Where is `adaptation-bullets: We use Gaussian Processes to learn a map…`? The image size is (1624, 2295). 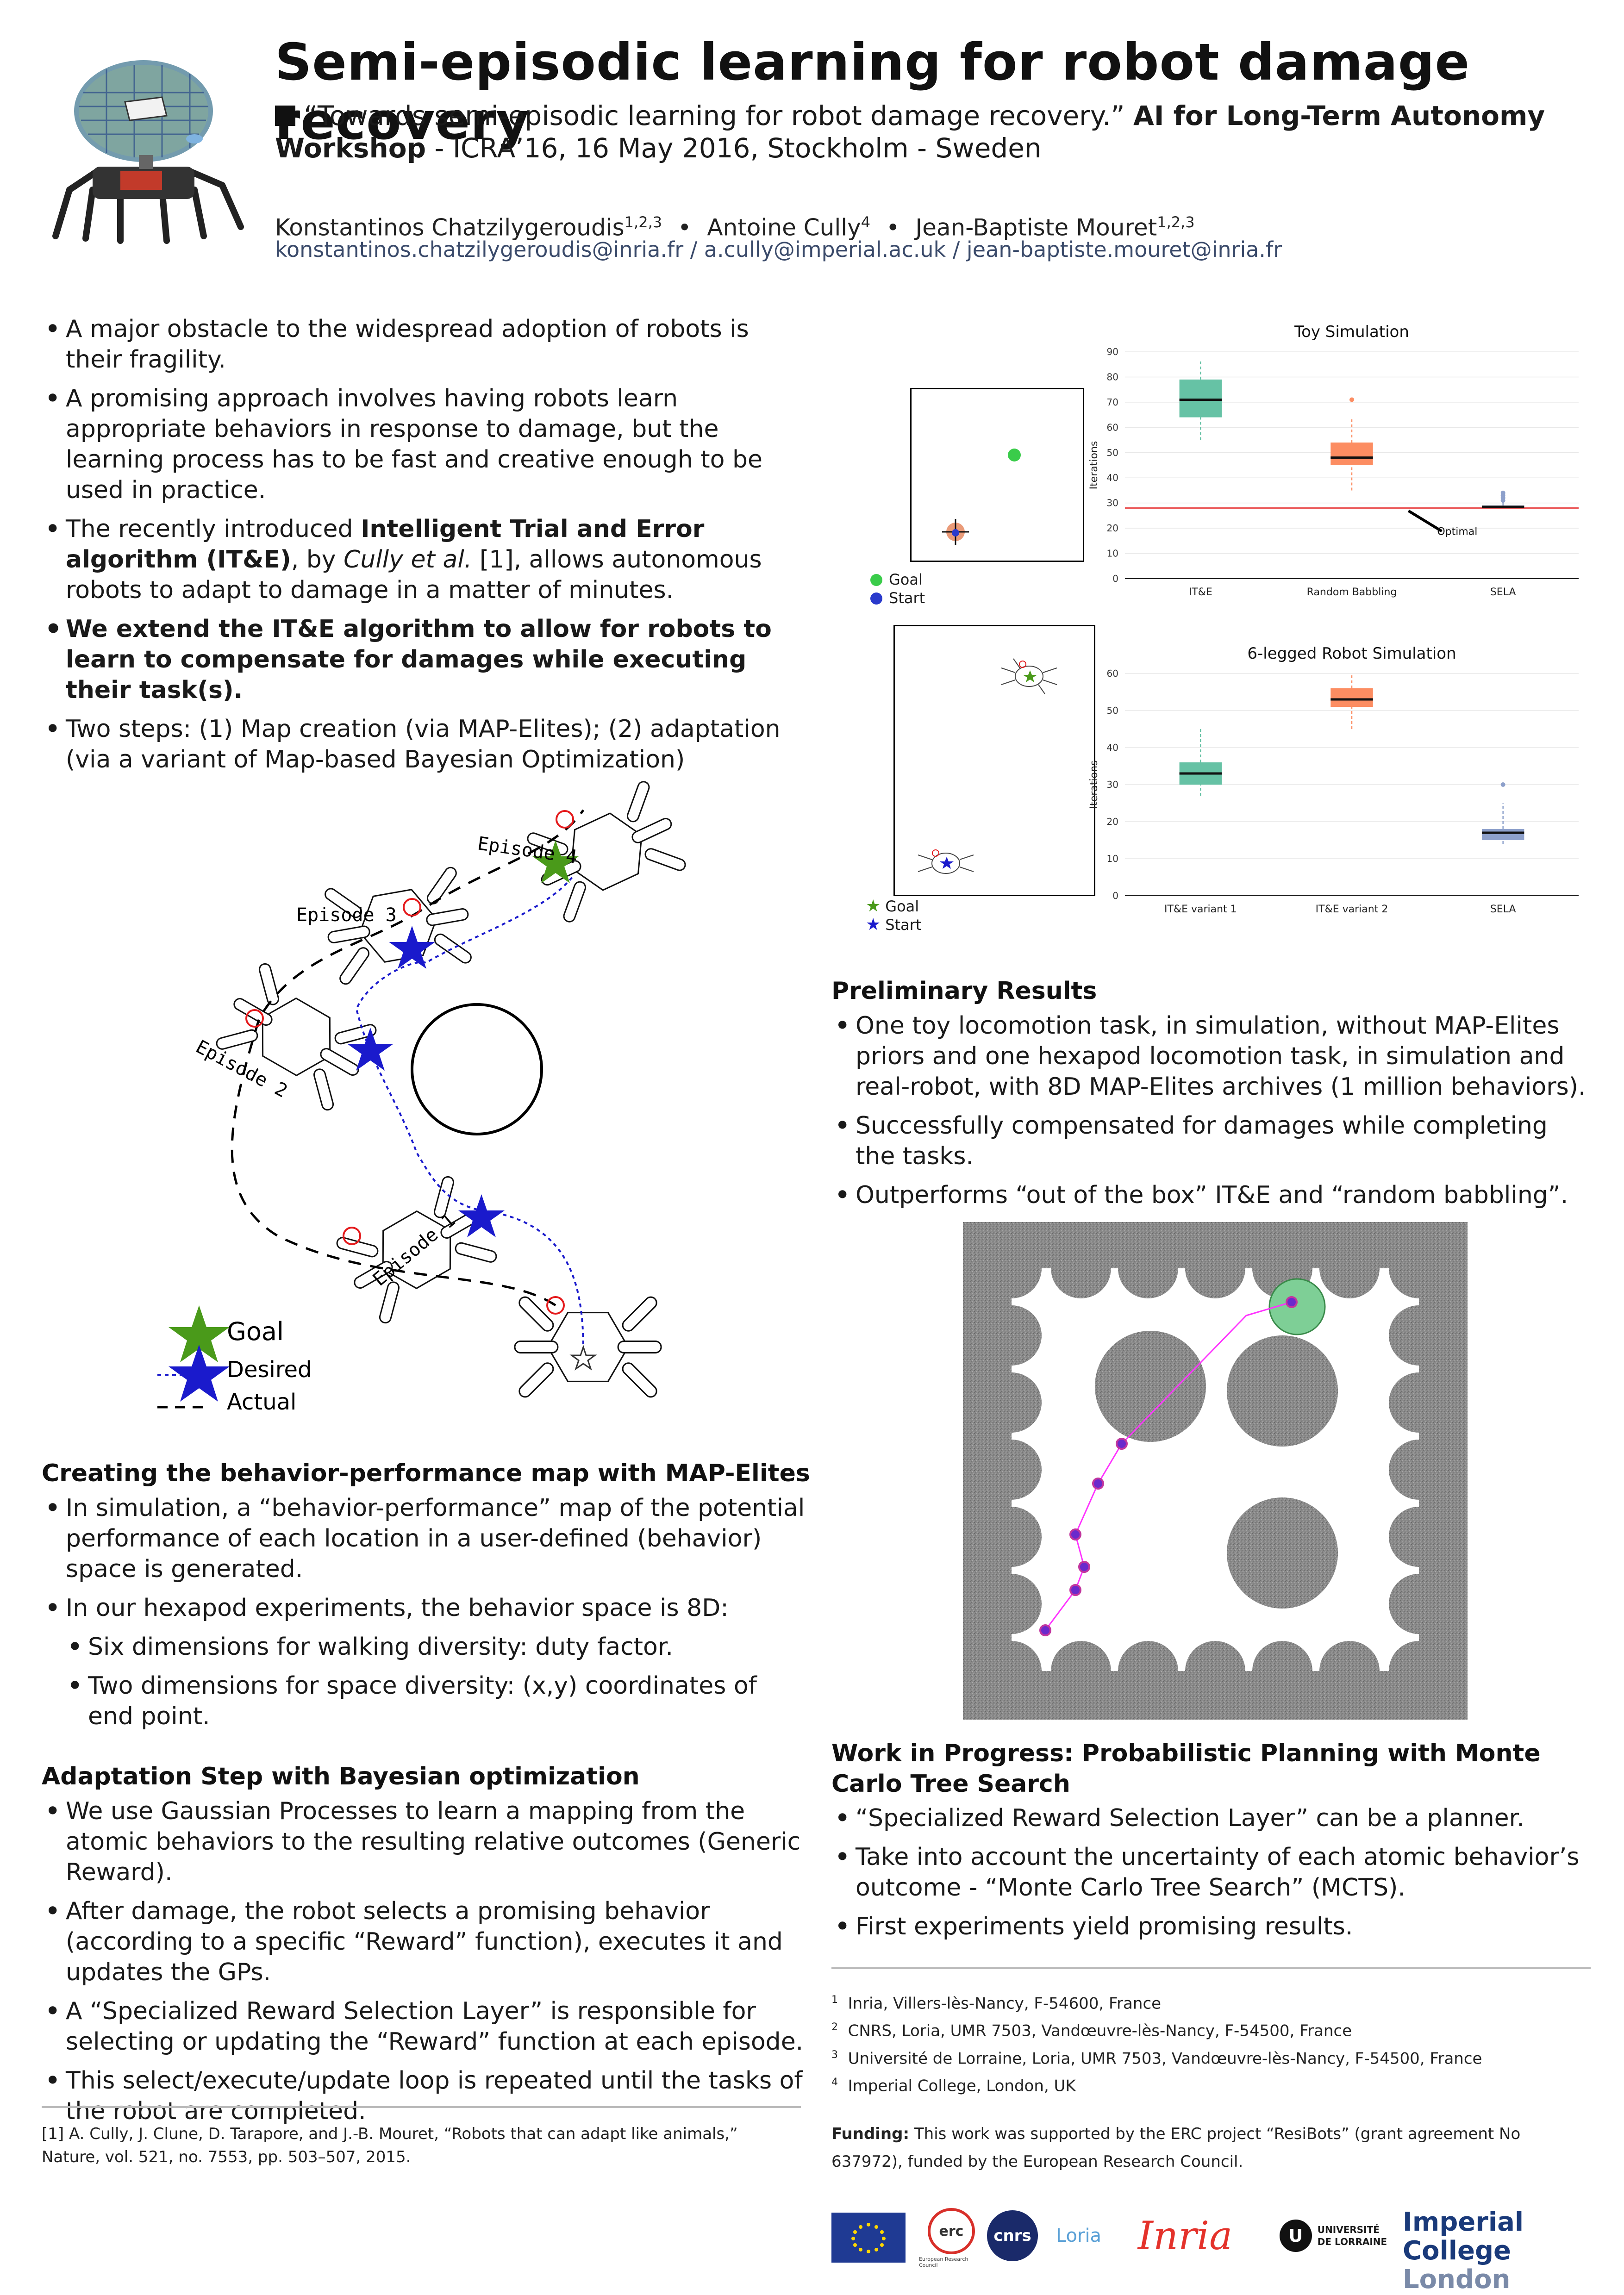
adaptation-bullets: We use Gaussian Processes to learn a map… is located at coordinates (424, 1965).